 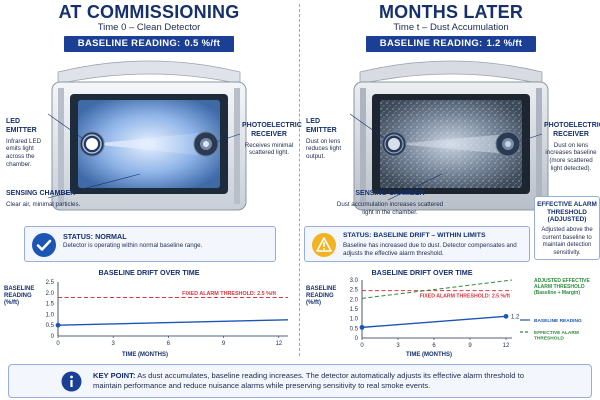 I want to click on legend-label: EFFECTIVE ALARM THRESHOLD, so click(x=556, y=336).